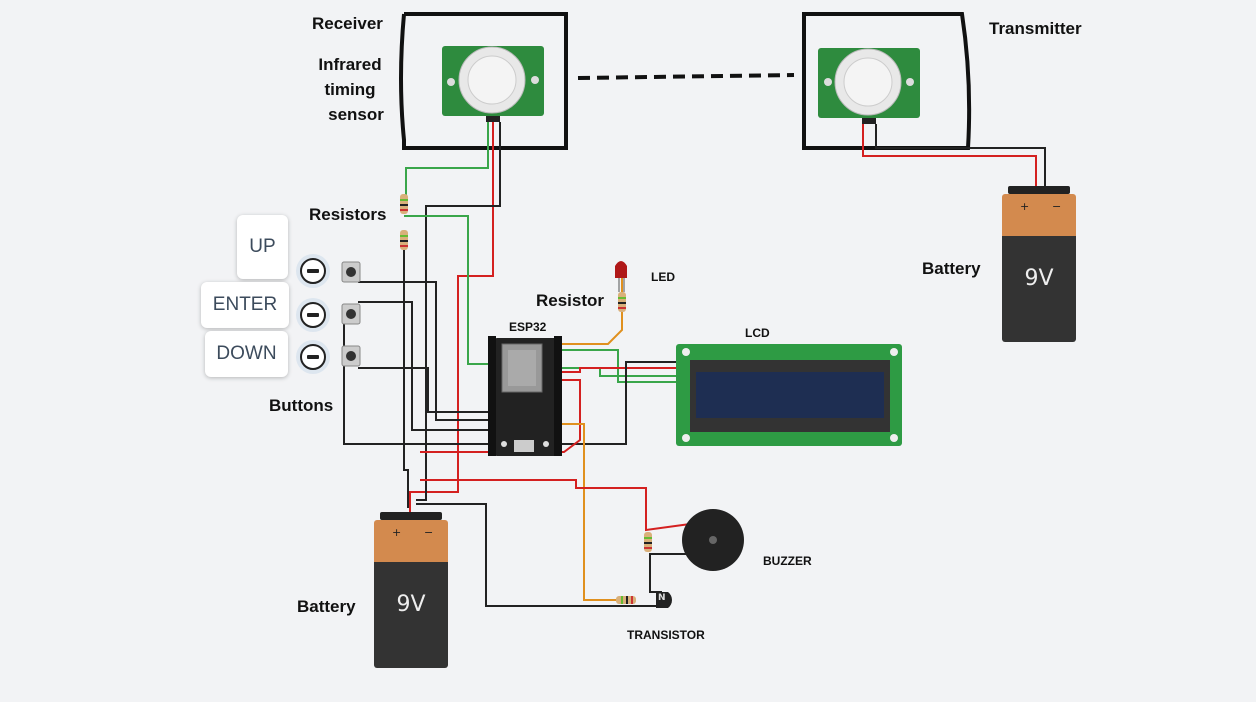 The image size is (1256, 702). What do you see at coordinates (1039, 278) in the screenshot?
I see `battery-right-voltage: 9V` at bounding box center [1039, 278].